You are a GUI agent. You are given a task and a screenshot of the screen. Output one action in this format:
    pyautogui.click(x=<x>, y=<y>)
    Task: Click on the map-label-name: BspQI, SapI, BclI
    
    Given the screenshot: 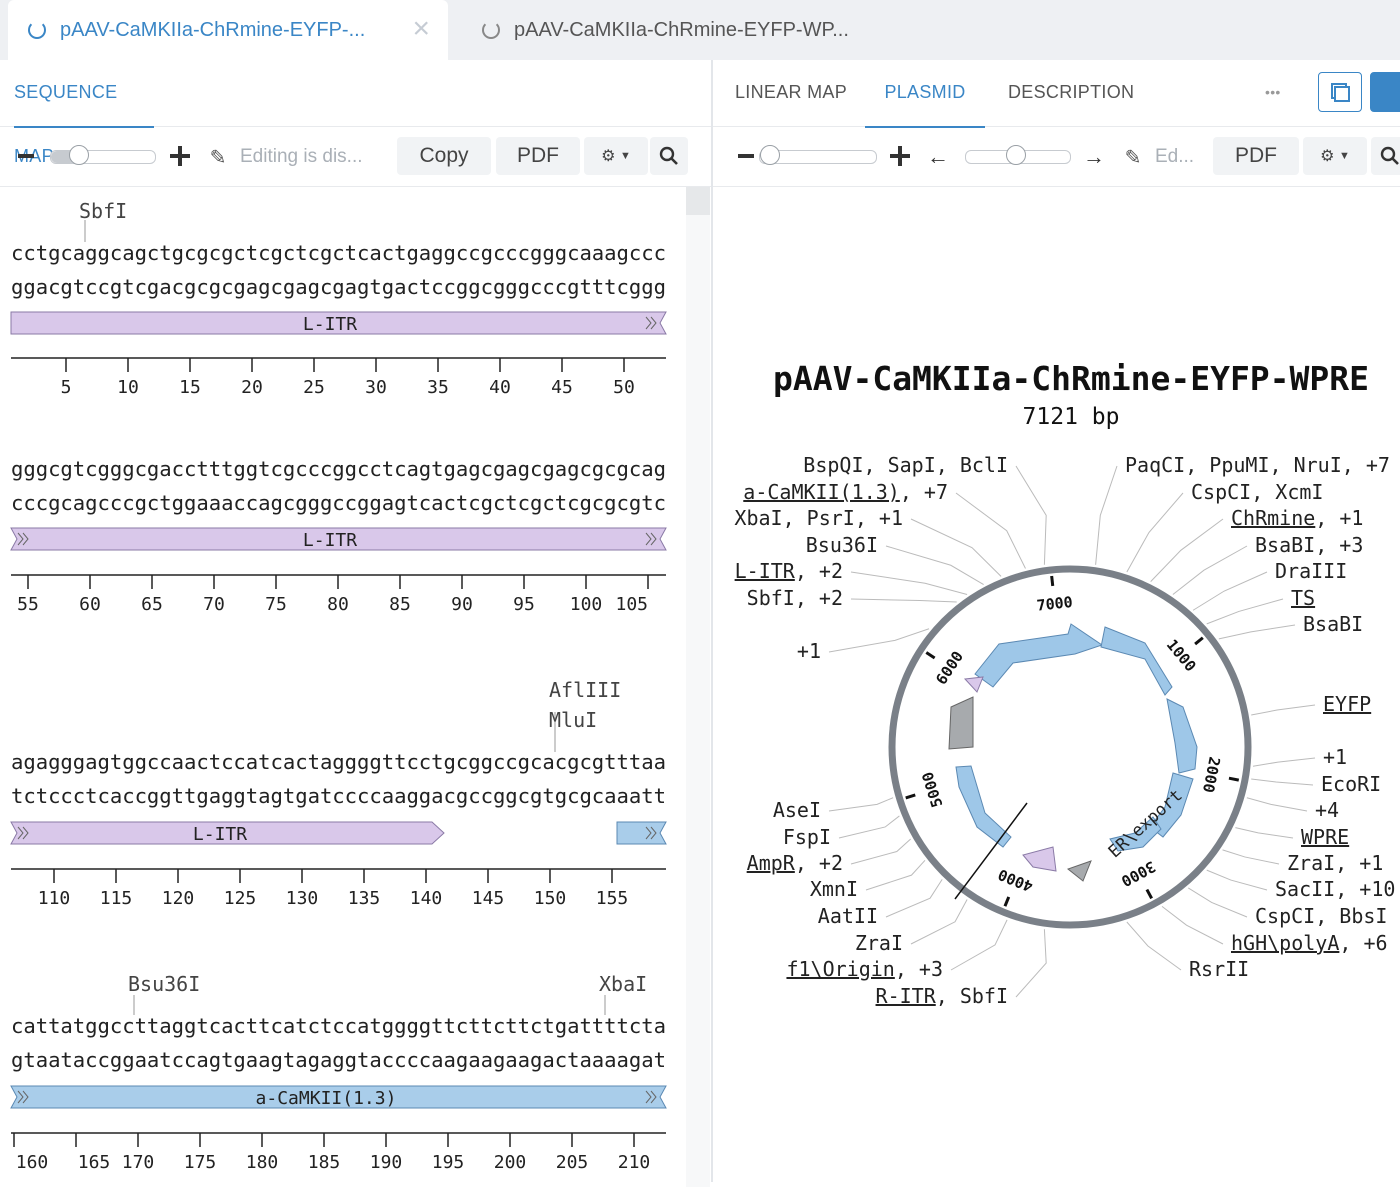 What is the action you would take?
    pyautogui.click(x=905, y=465)
    